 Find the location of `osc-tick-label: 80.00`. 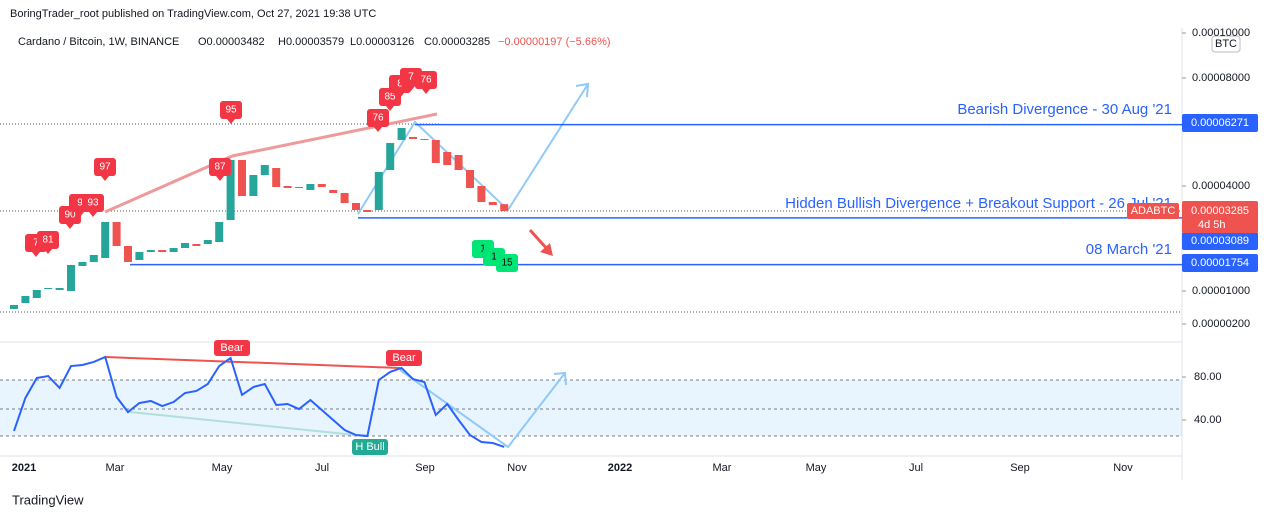

osc-tick-label: 80.00 is located at coordinates (1208, 377).